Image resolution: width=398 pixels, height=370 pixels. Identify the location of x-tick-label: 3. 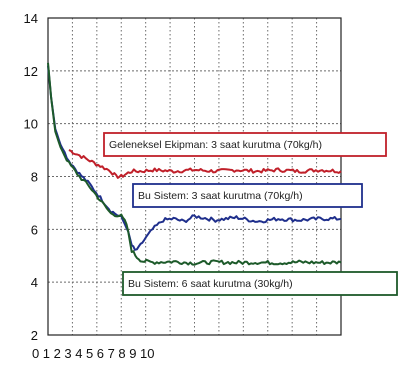
(67, 353).